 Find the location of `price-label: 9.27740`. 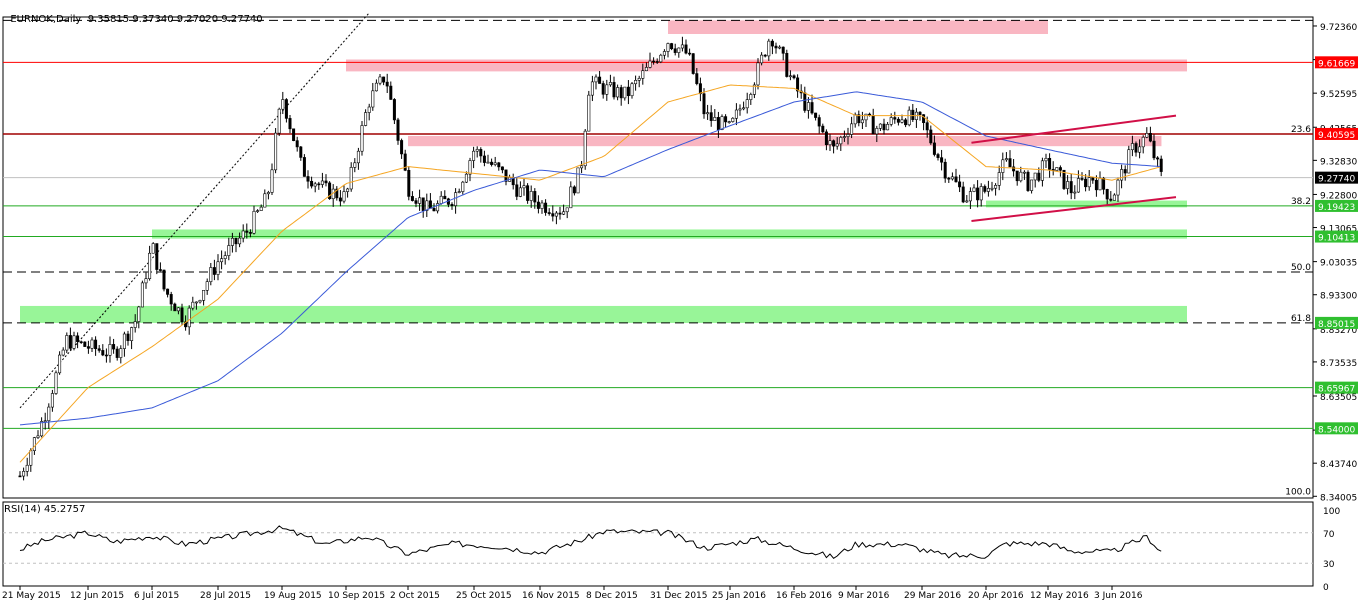

price-label: 9.27740 is located at coordinates (1336, 180).